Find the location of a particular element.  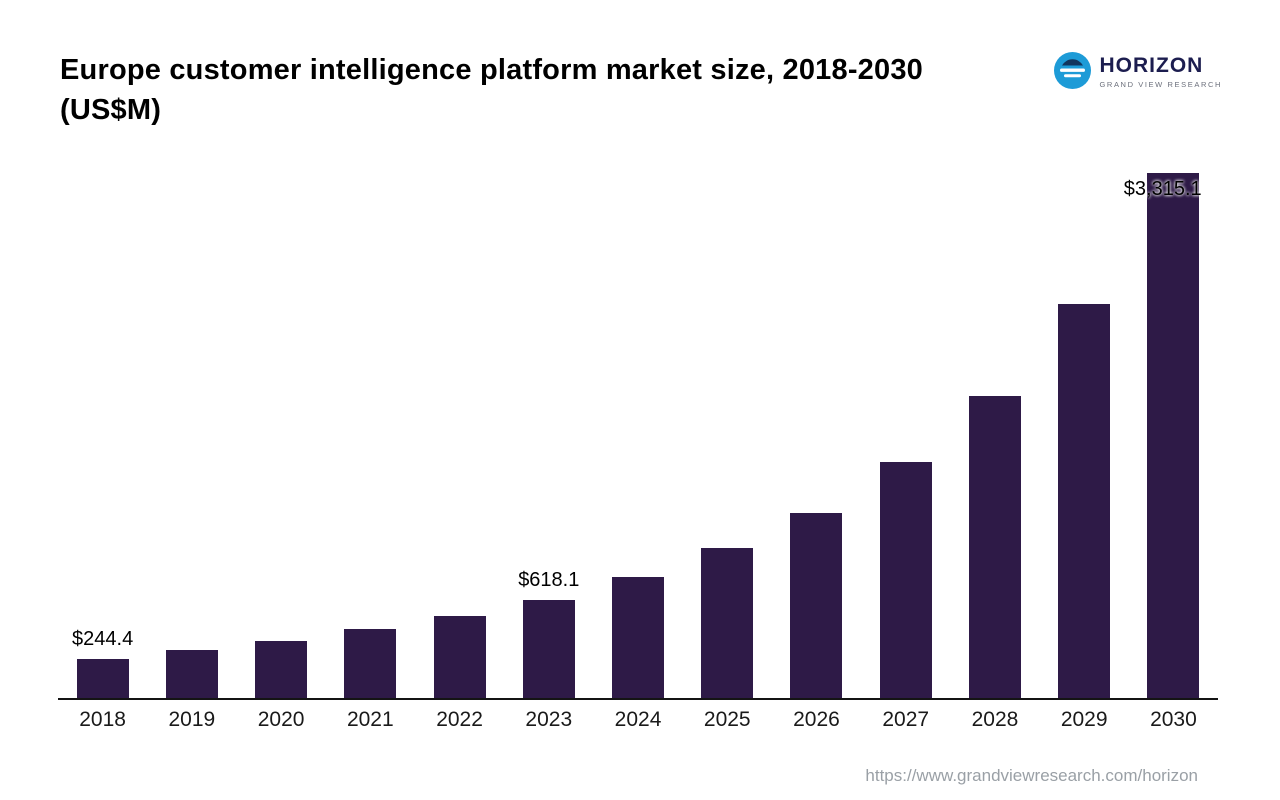

x-tick-2018: 2018 is located at coordinates (102, 719).